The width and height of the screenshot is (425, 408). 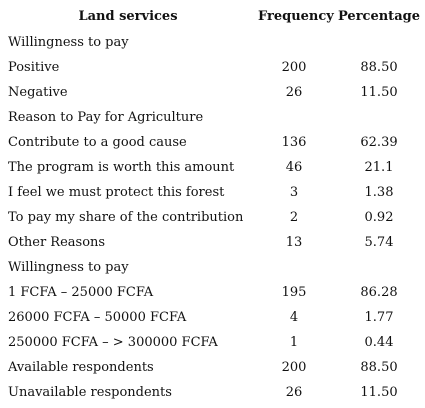 I want to click on table-cell: The program is worth this amount, so click(x=121, y=167).